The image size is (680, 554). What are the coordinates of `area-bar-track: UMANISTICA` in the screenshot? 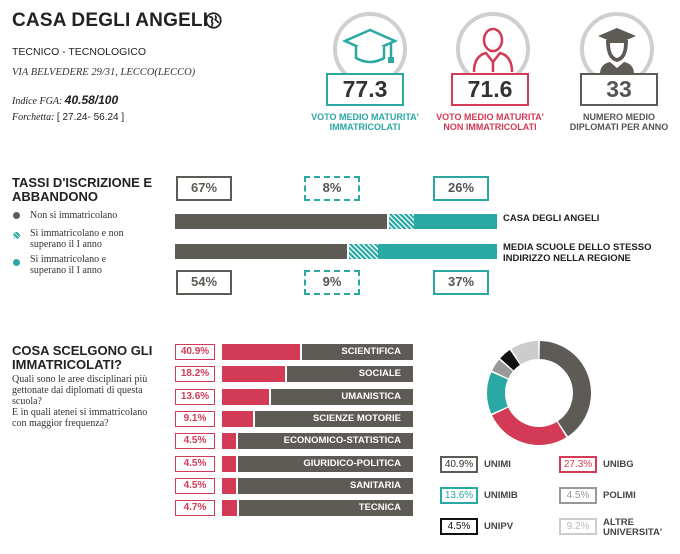 It's located at (317, 396).